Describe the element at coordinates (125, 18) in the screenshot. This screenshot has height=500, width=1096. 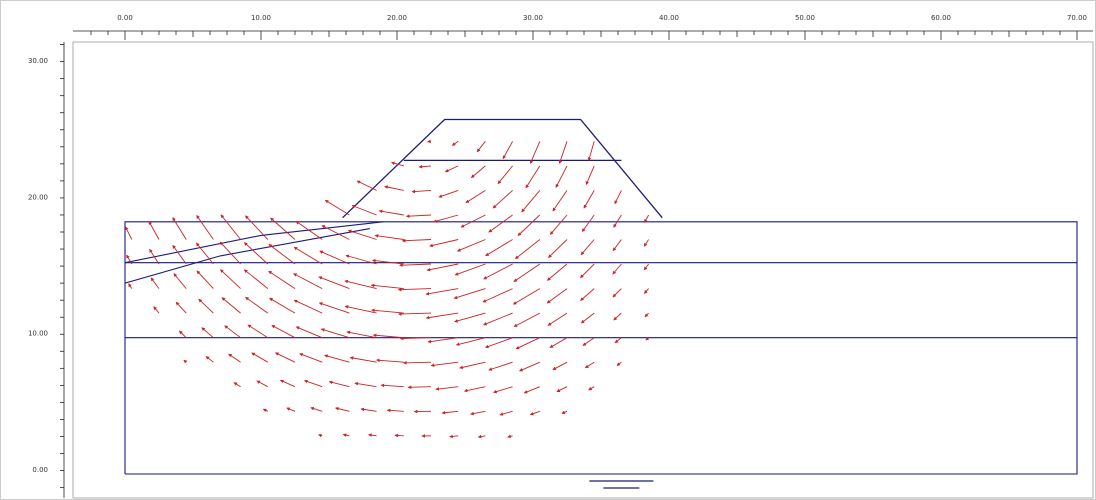
I see `x-tick-label: 0.00` at that location.